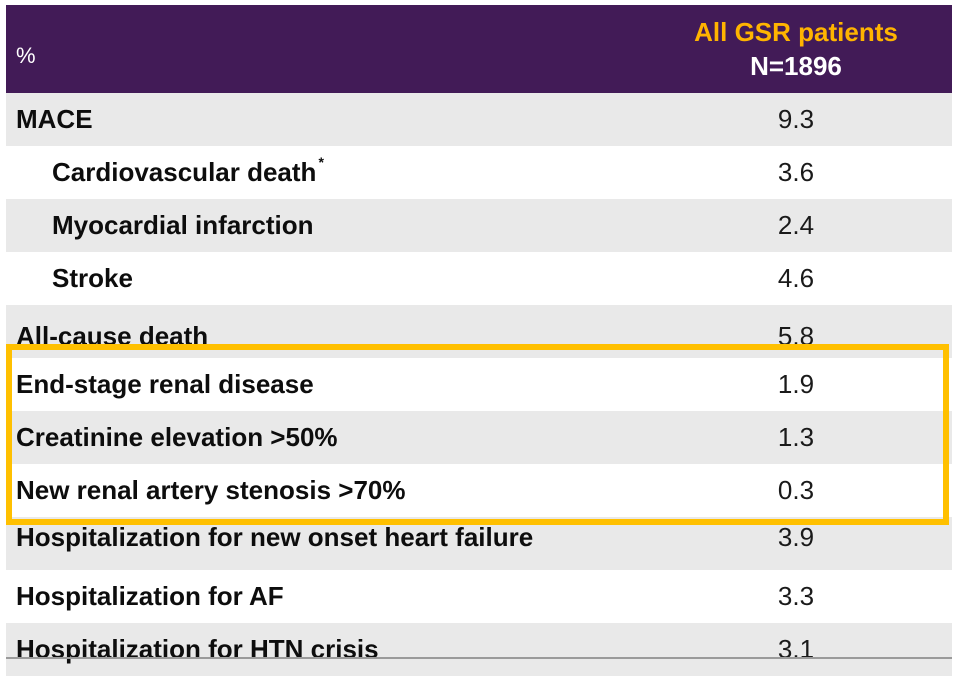  I want to click on table-row-end-stage-renal-disease: End-stage renal disease 1.9, so click(479, 384).